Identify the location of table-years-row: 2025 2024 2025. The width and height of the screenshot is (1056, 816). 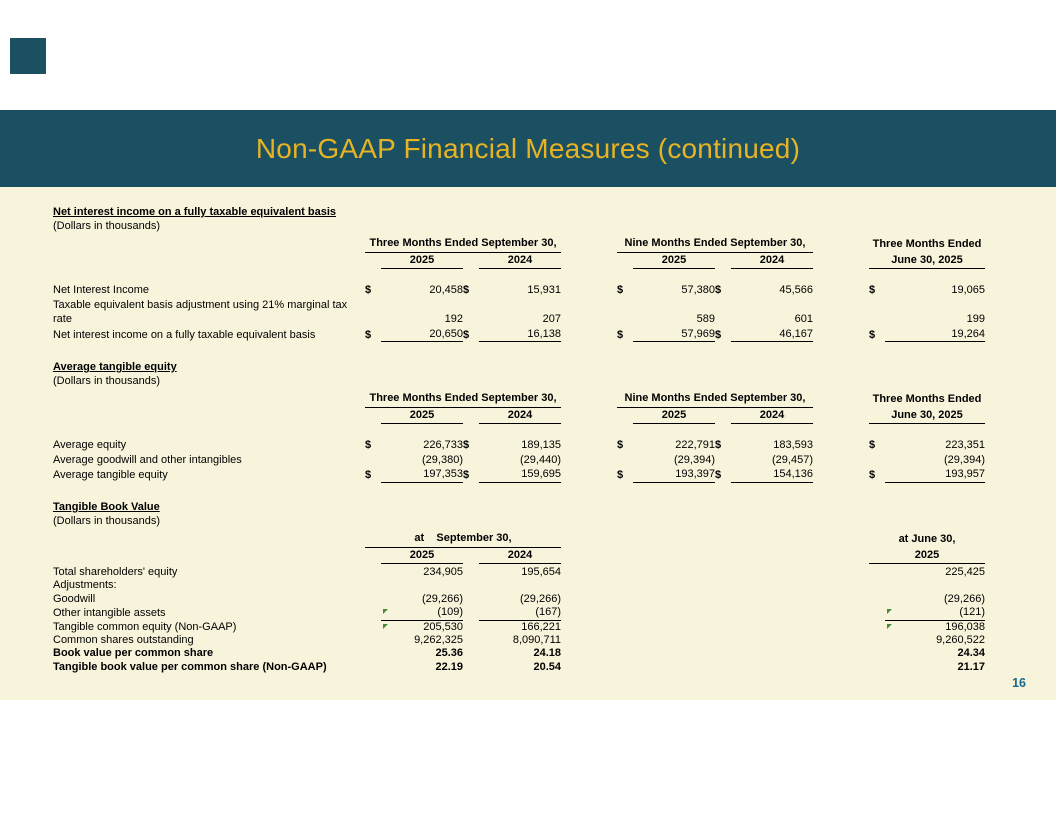
(519, 556).